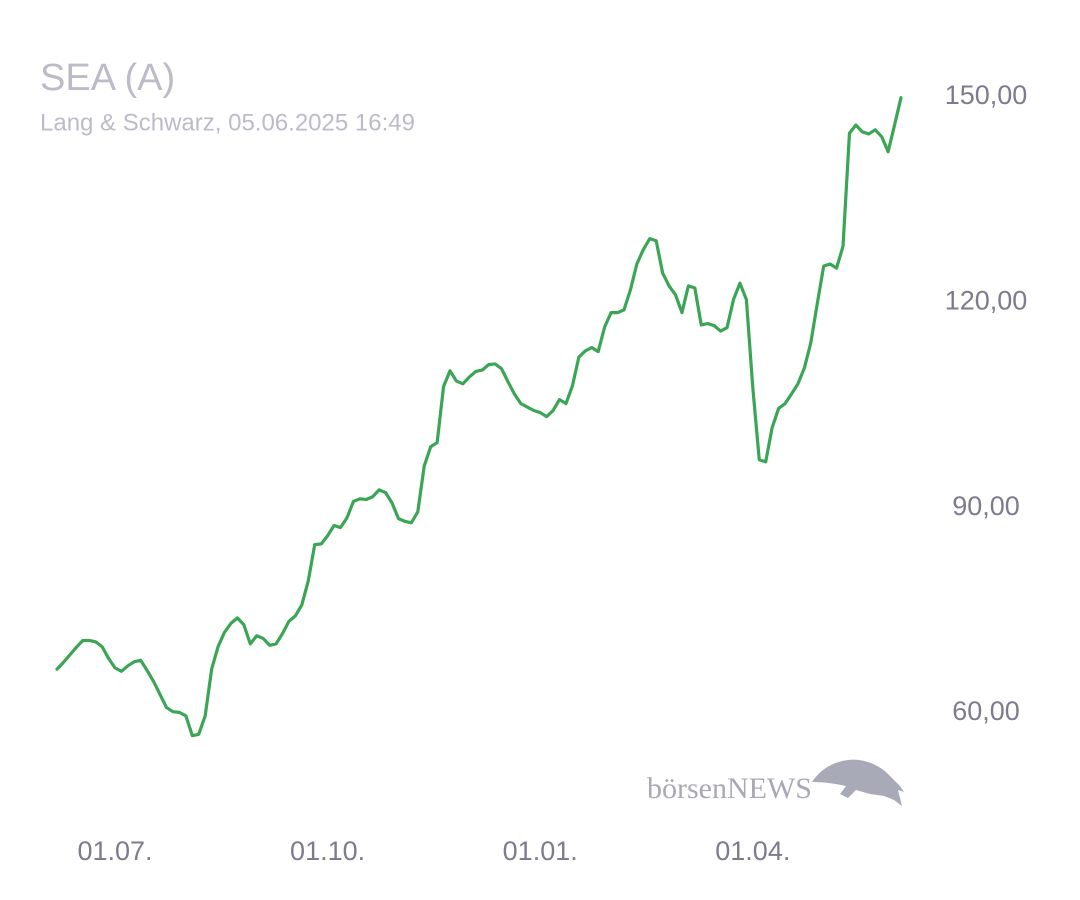 The height and width of the screenshot is (900, 1080). I want to click on y-tick-label: 90,00, so click(986, 506).